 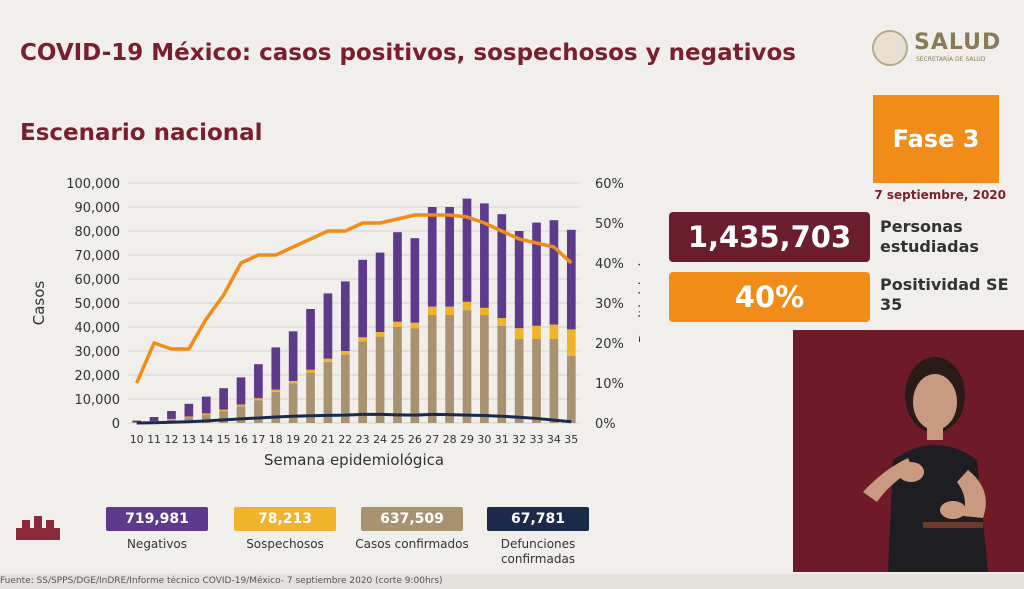 What do you see at coordinates (354, 418) in the screenshot?
I see `line-defunciones` at bounding box center [354, 418].